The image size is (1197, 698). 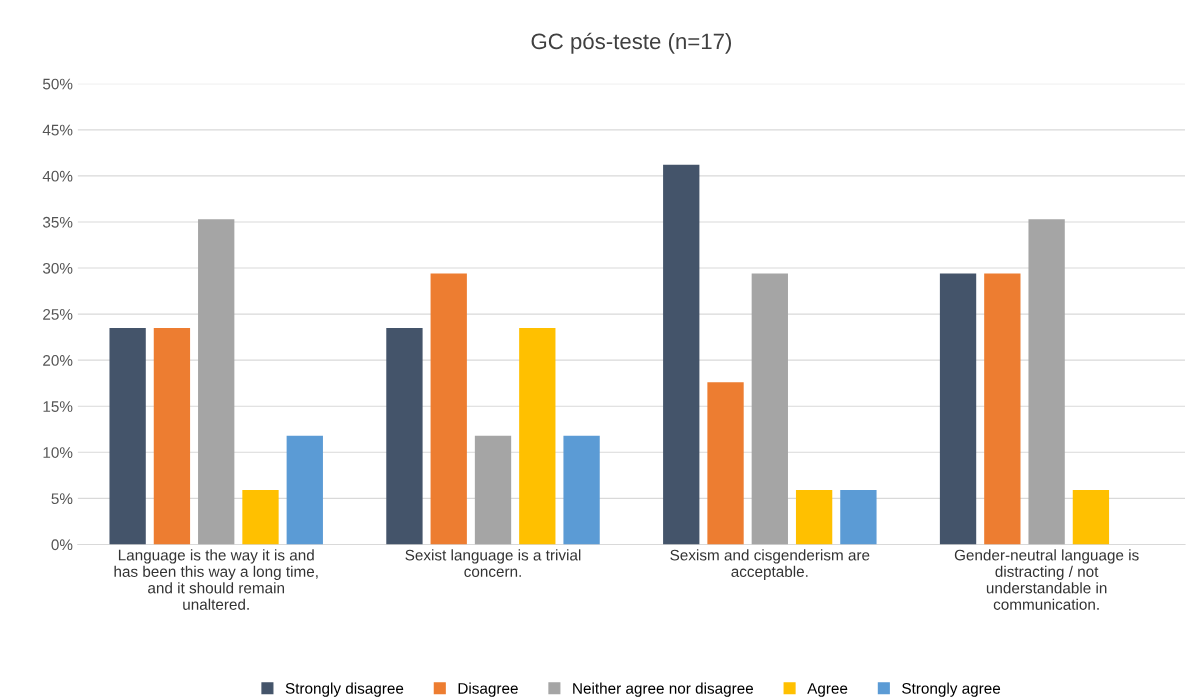 What do you see at coordinates (770, 564) in the screenshot?
I see `x-tick-label: Sexism and cisgenderism are acceptable.` at bounding box center [770, 564].